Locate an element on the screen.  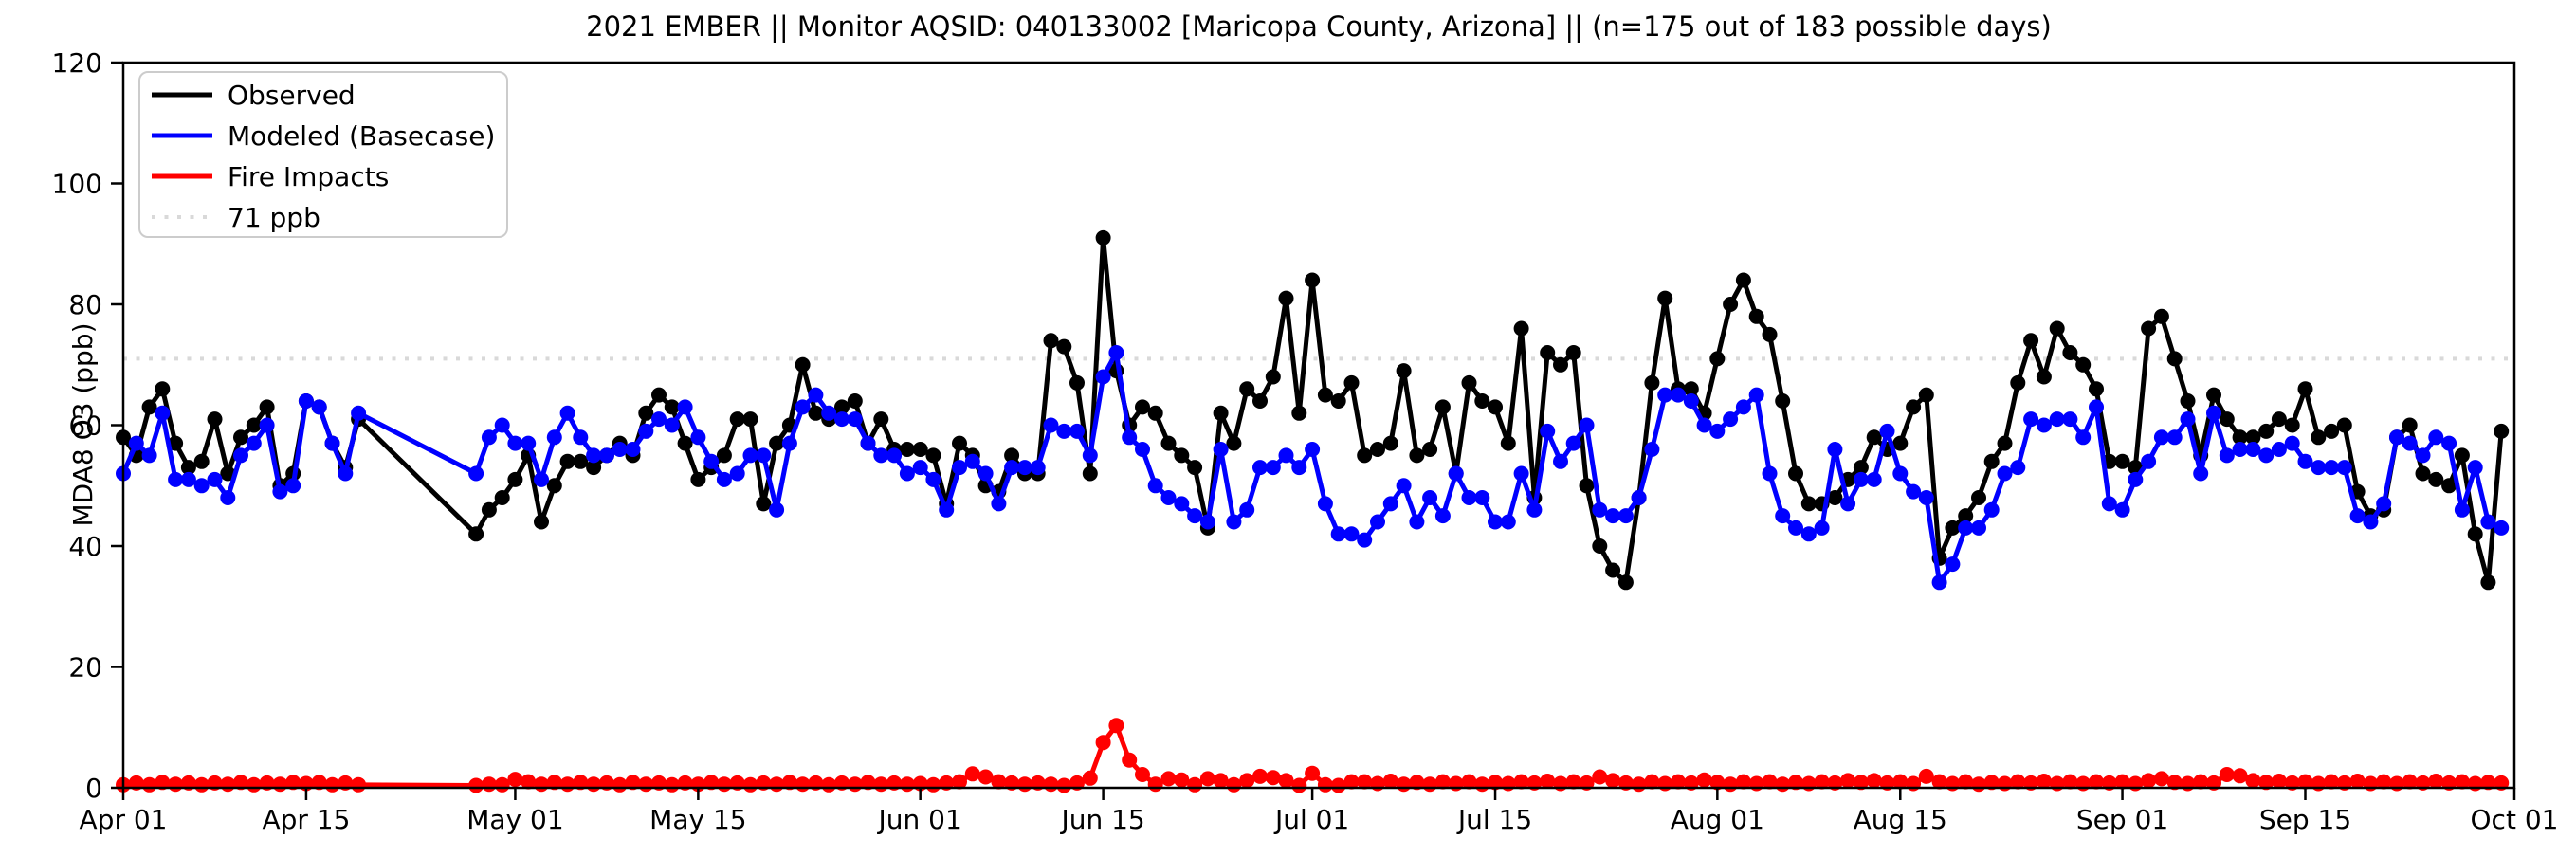
x-tick-label: May 15 is located at coordinates (697, 819).